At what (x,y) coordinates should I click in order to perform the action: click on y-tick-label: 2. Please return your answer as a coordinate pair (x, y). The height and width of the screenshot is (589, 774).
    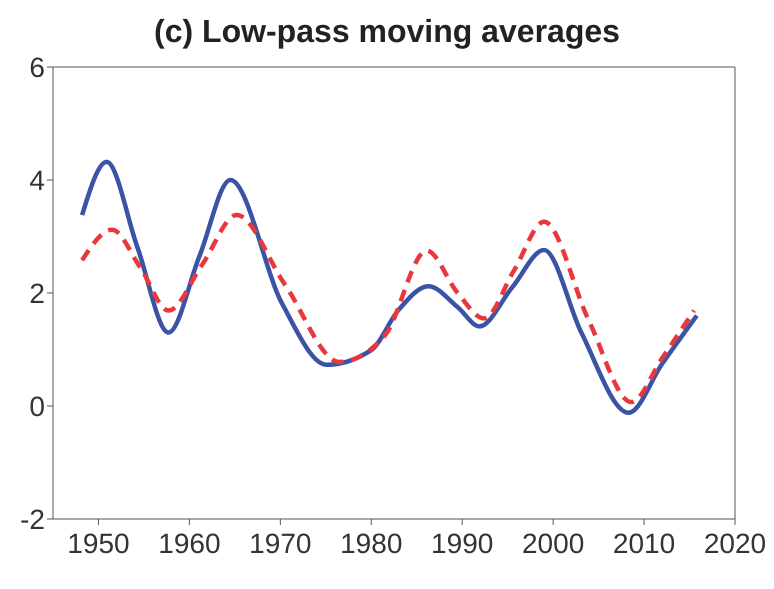
    Looking at the image, I should click on (37, 293).